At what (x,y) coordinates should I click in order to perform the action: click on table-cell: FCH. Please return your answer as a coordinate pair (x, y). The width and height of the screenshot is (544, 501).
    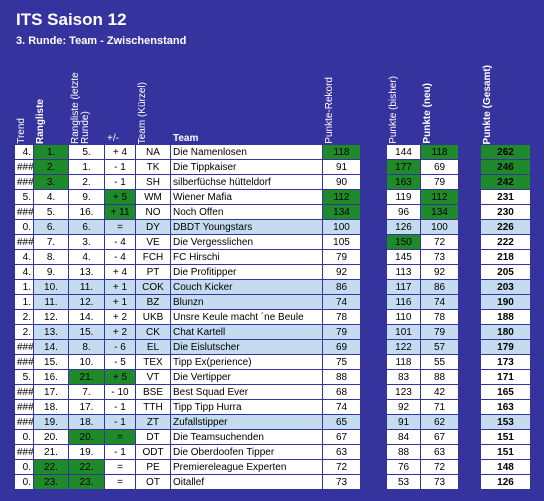
    Looking at the image, I should click on (153, 257).